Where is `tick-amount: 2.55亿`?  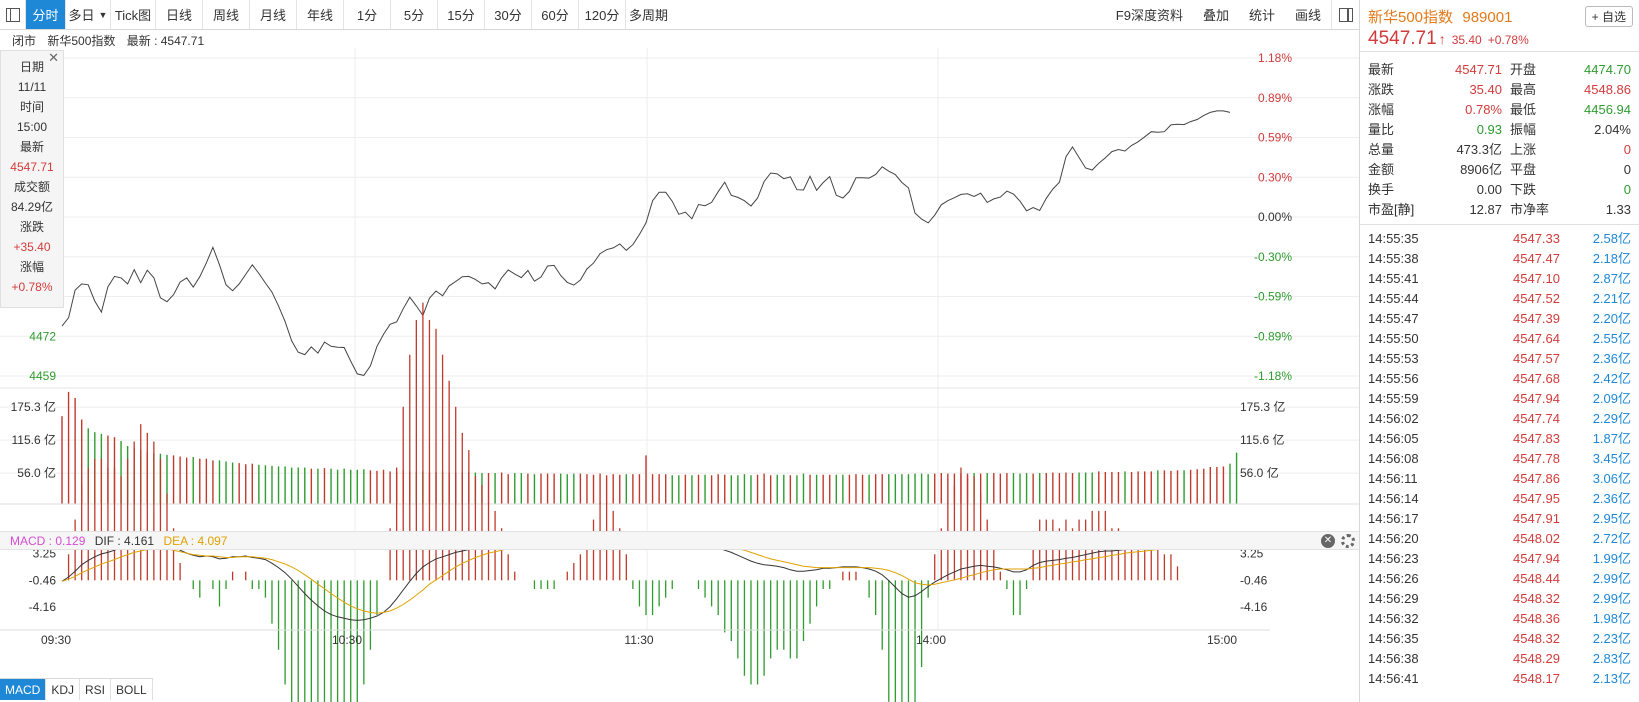 tick-amount: 2.55亿 is located at coordinates (1611, 338).